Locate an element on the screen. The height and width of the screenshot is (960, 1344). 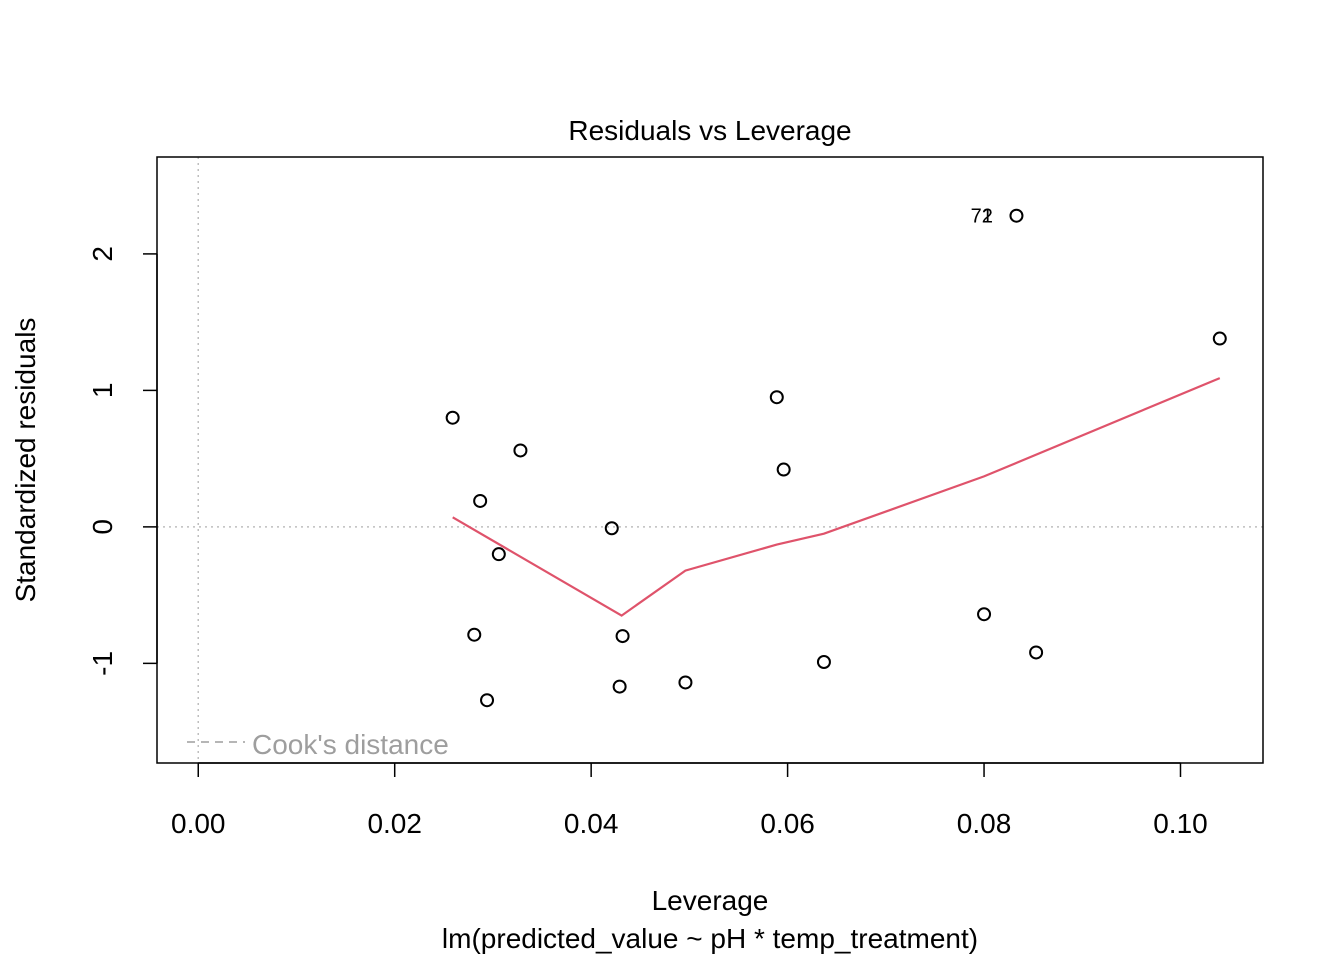
point-labels-layer: 721 is located at coordinates (982, 217).